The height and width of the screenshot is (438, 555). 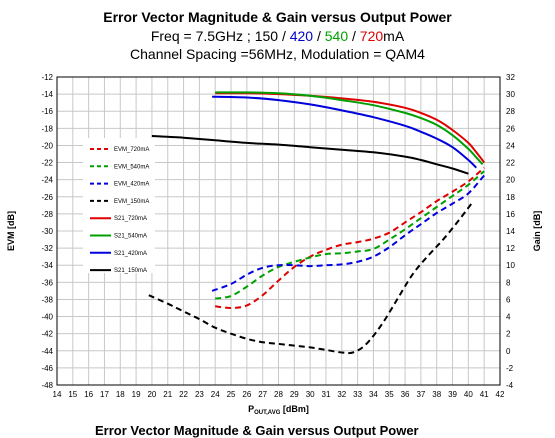 I want to click on x-tick-label: 18, so click(x=120, y=394).